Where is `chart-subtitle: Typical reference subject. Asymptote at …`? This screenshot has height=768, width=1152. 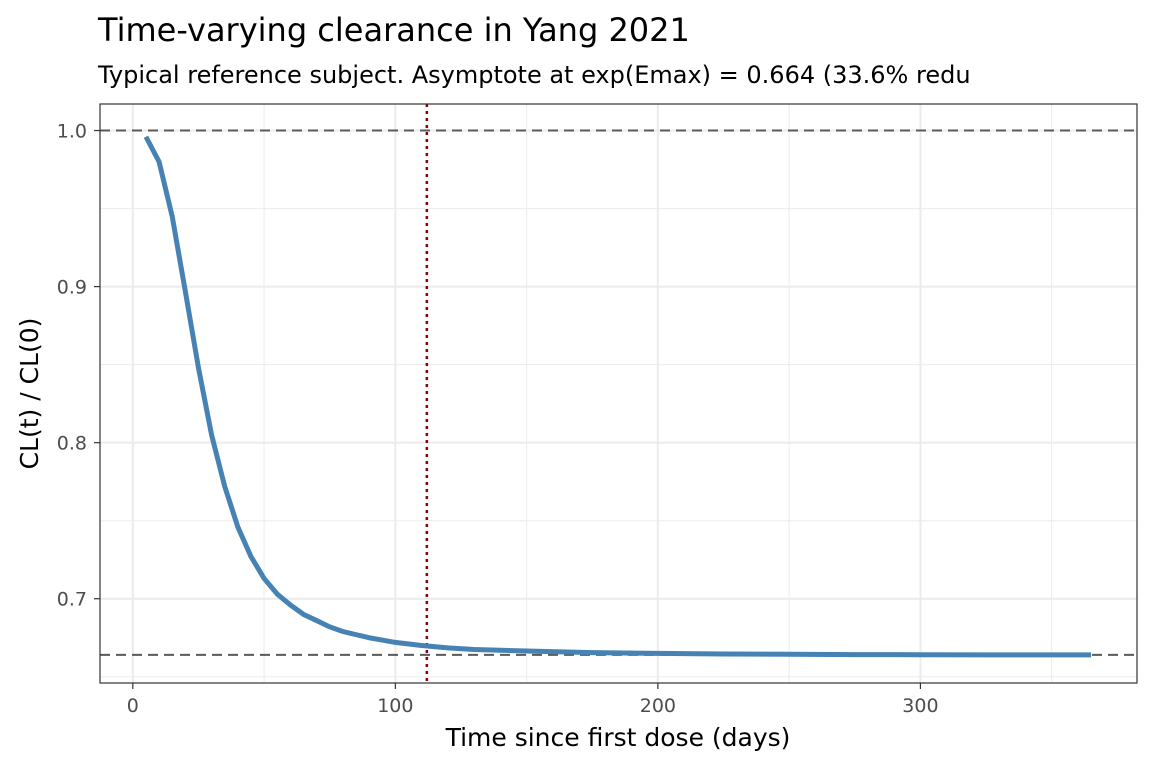 chart-subtitle: Typical reference subject. Asymptote at … is located at coordinates (534, 75).